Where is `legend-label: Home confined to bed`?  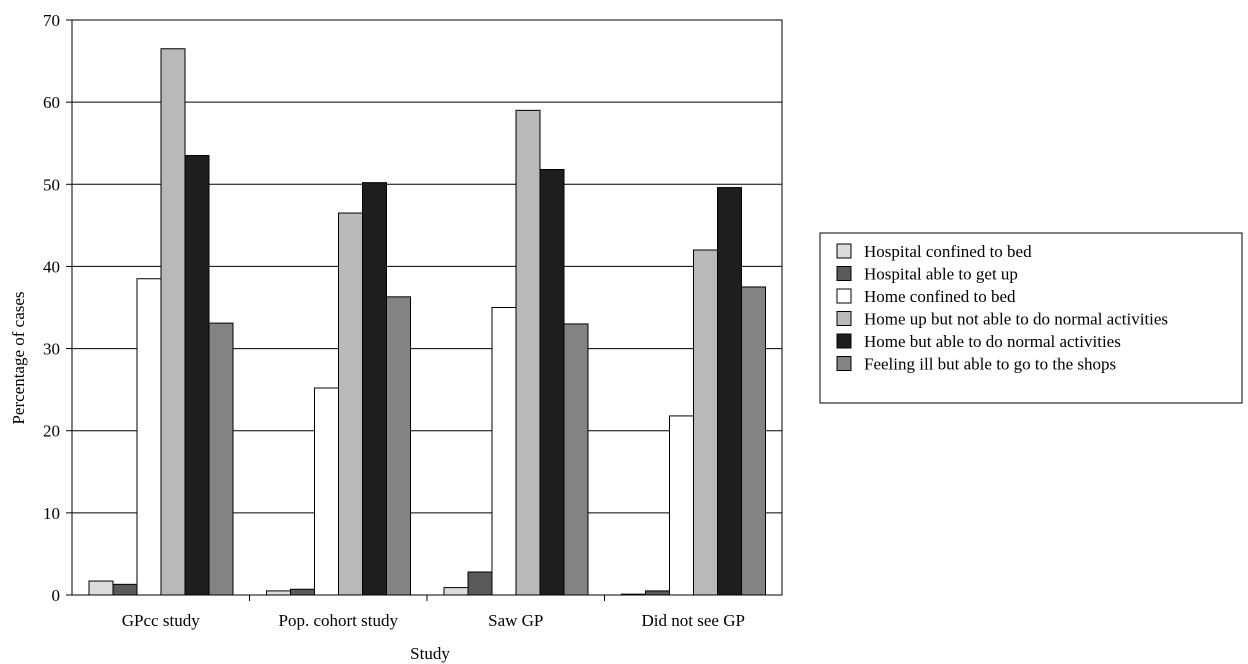
legend-label: Home confined to bed is located at coordinates (940, 296).